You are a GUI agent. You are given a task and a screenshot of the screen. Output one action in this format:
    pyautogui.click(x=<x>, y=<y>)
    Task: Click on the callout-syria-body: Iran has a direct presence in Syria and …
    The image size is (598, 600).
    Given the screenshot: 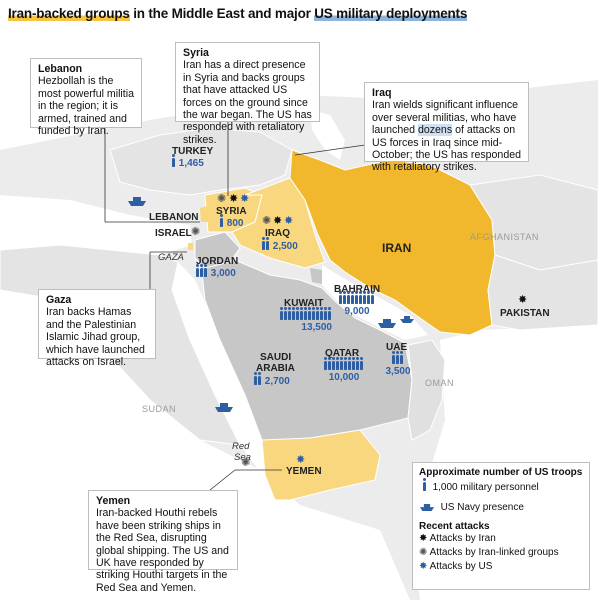 What is the action you would take?
    pyautogui.click(x=247, y=102)
    